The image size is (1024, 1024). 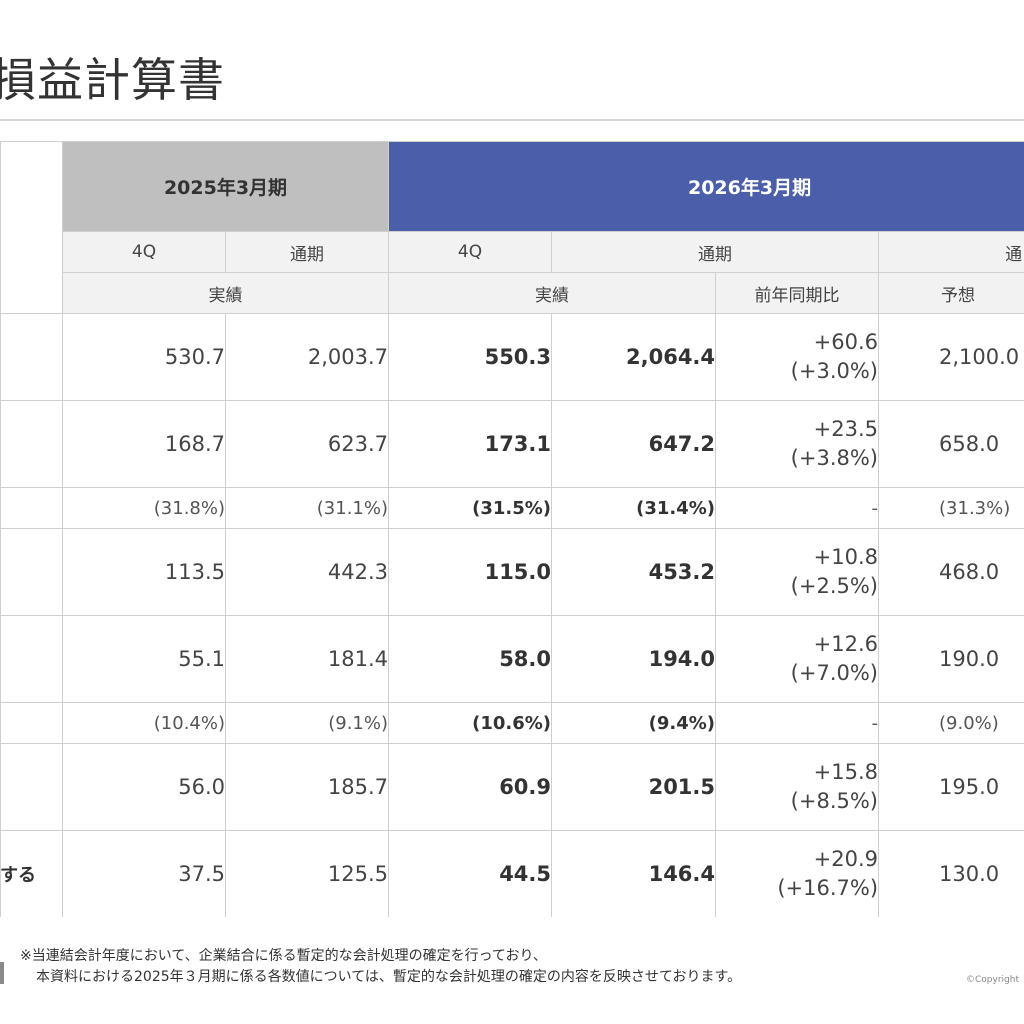 I want to click on yoy-diff: +12.6, so click(x=846, y=644).